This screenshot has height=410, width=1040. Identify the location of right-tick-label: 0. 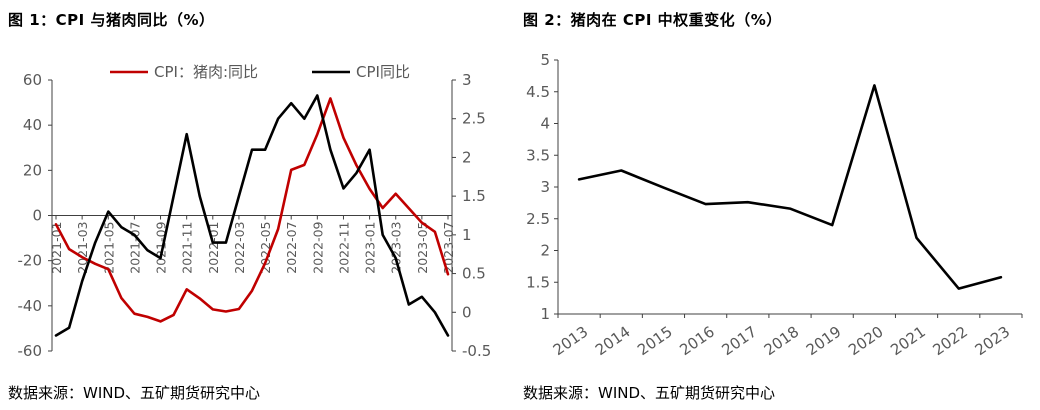
(467, 312).